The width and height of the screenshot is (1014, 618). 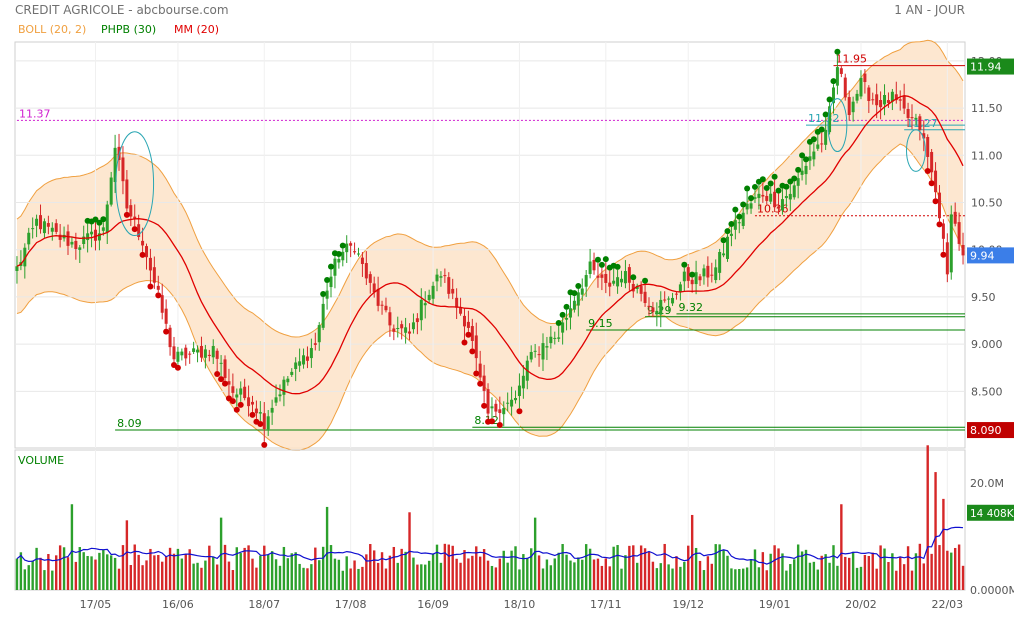 I want to click on volume-last-badge, so click(x=990, y=512).